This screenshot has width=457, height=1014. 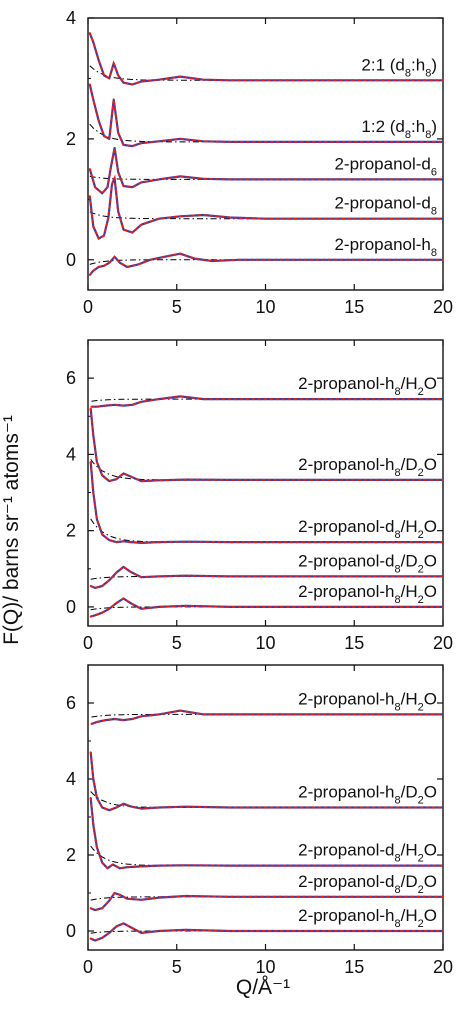 I want to click on y-axis-label: F(Q)/ barns sr⁻¹ atoms⁻¹, so click(x=11, y=530).